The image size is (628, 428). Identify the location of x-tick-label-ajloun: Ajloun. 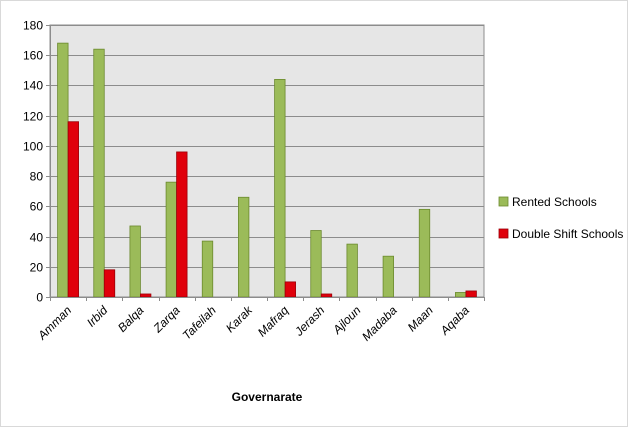
(346, 320).